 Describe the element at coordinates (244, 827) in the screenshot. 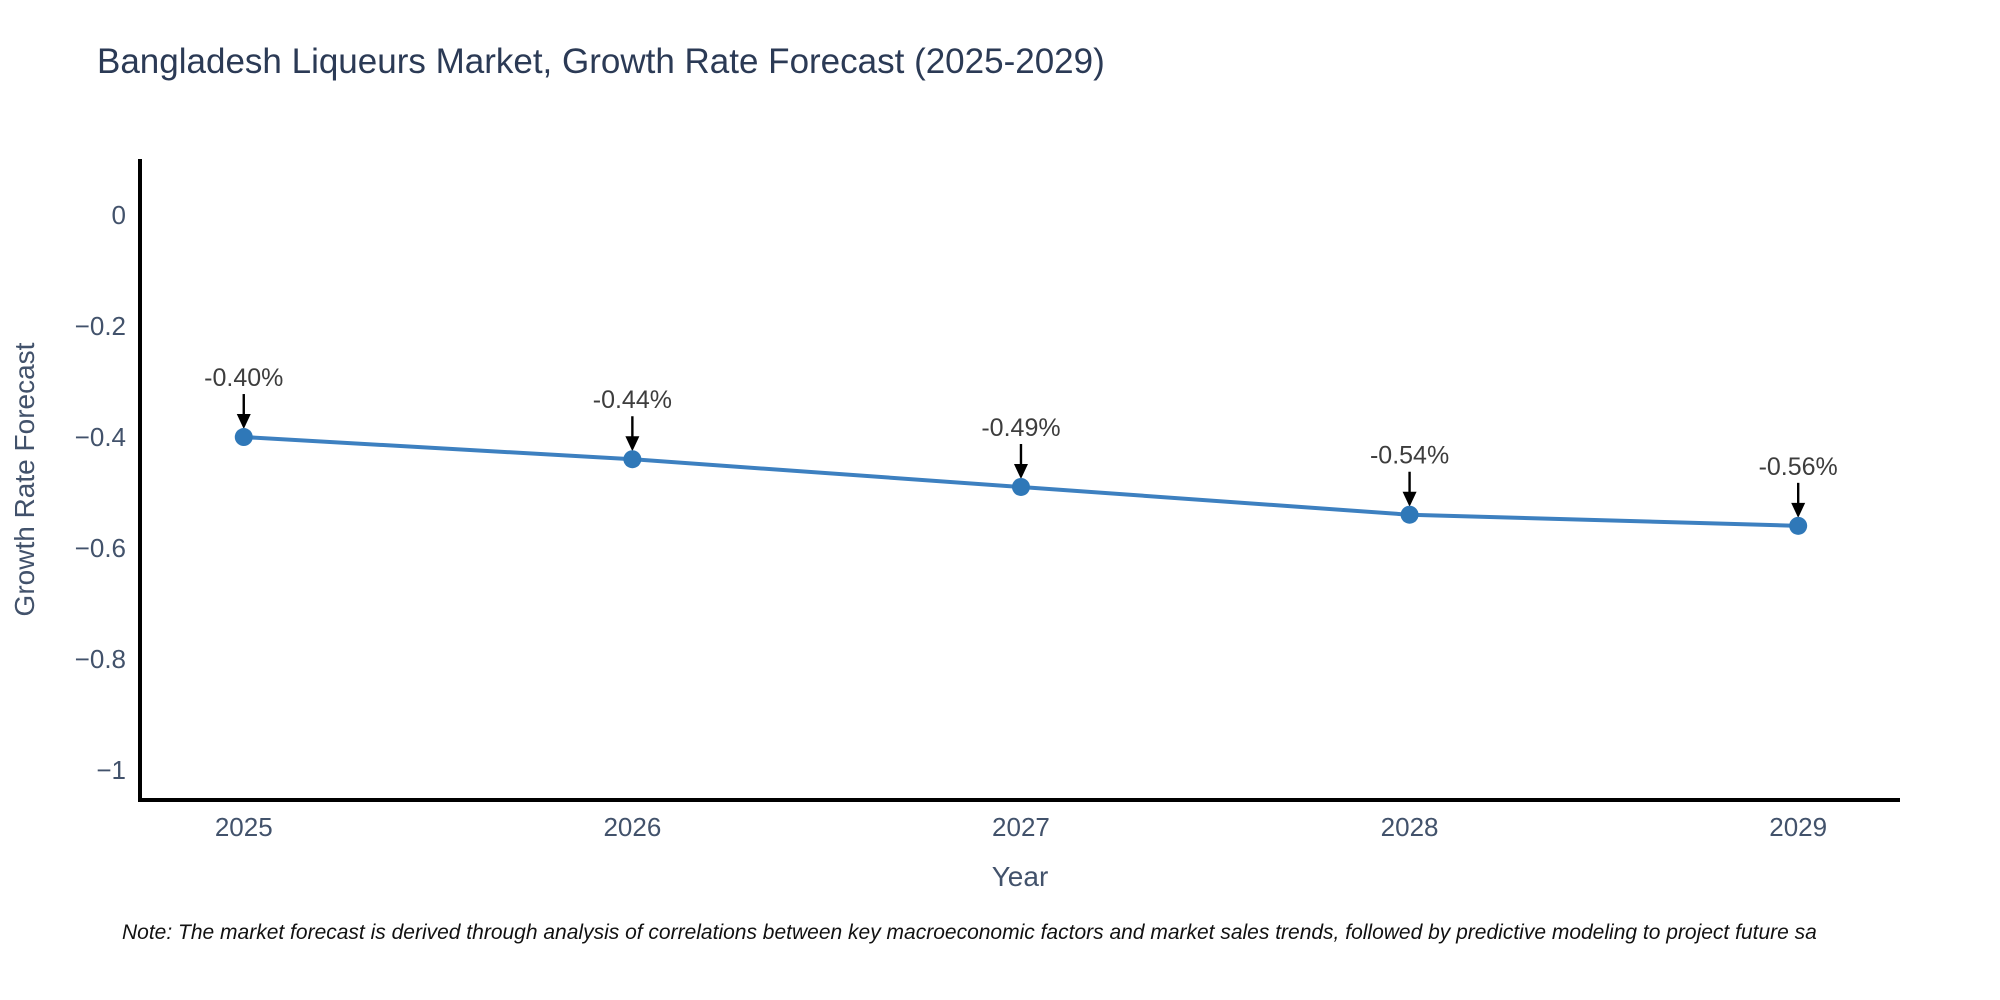

I see `x-tick-label: 2025` at that location.